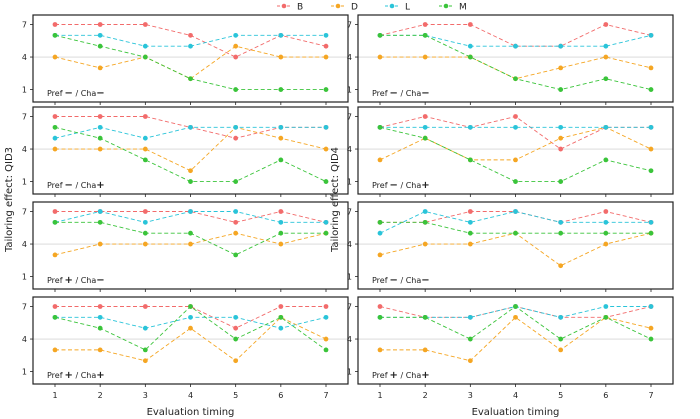 The width and height of the screenshot is (700, 419). I want to click on panel-label: Pref + / Cha+, so click(76, 375).